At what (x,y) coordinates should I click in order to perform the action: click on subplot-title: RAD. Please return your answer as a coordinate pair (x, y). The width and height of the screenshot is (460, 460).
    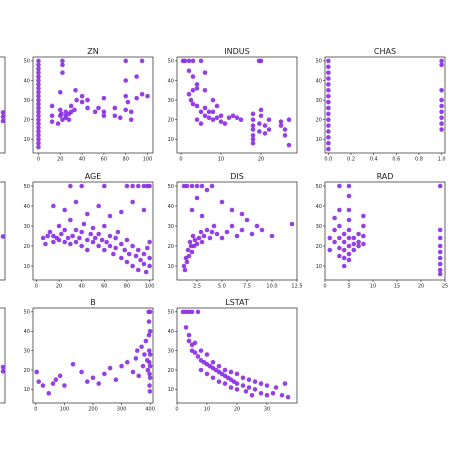
    Looking at the image, I should click on (385, 176).